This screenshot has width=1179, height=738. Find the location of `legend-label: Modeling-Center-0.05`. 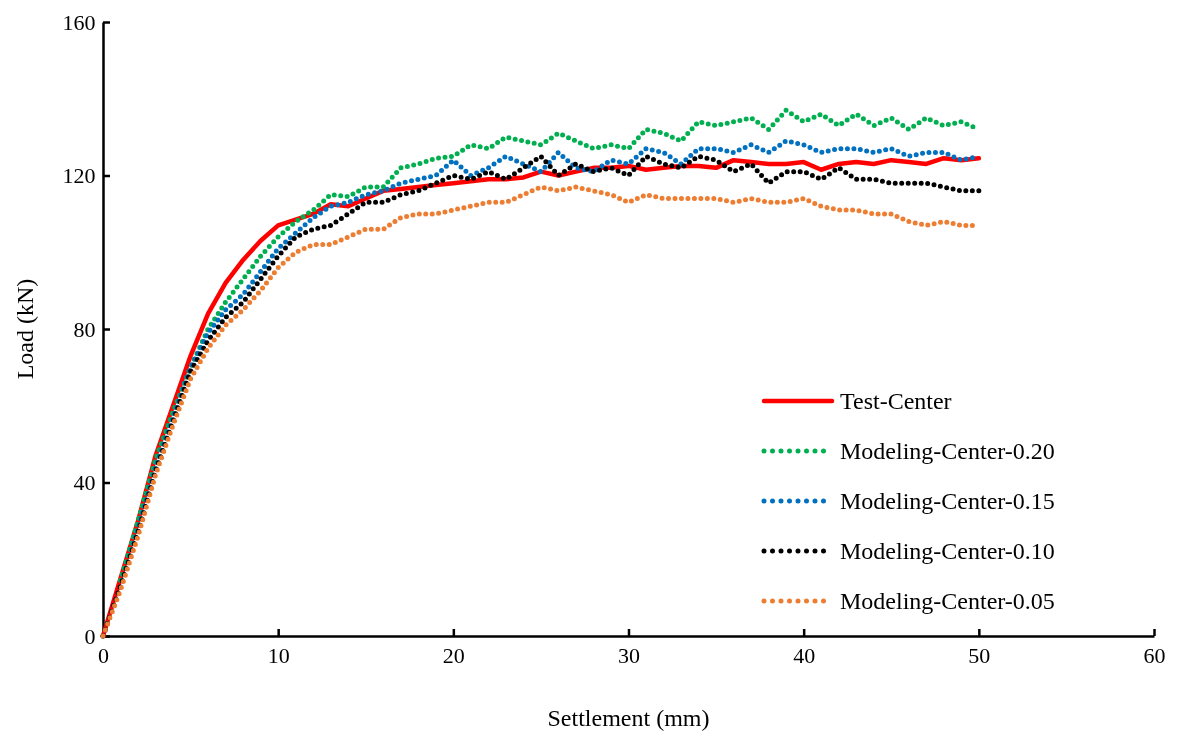

legend-label: Modeling-Center-0.05 is located at coordinates (947, 601).